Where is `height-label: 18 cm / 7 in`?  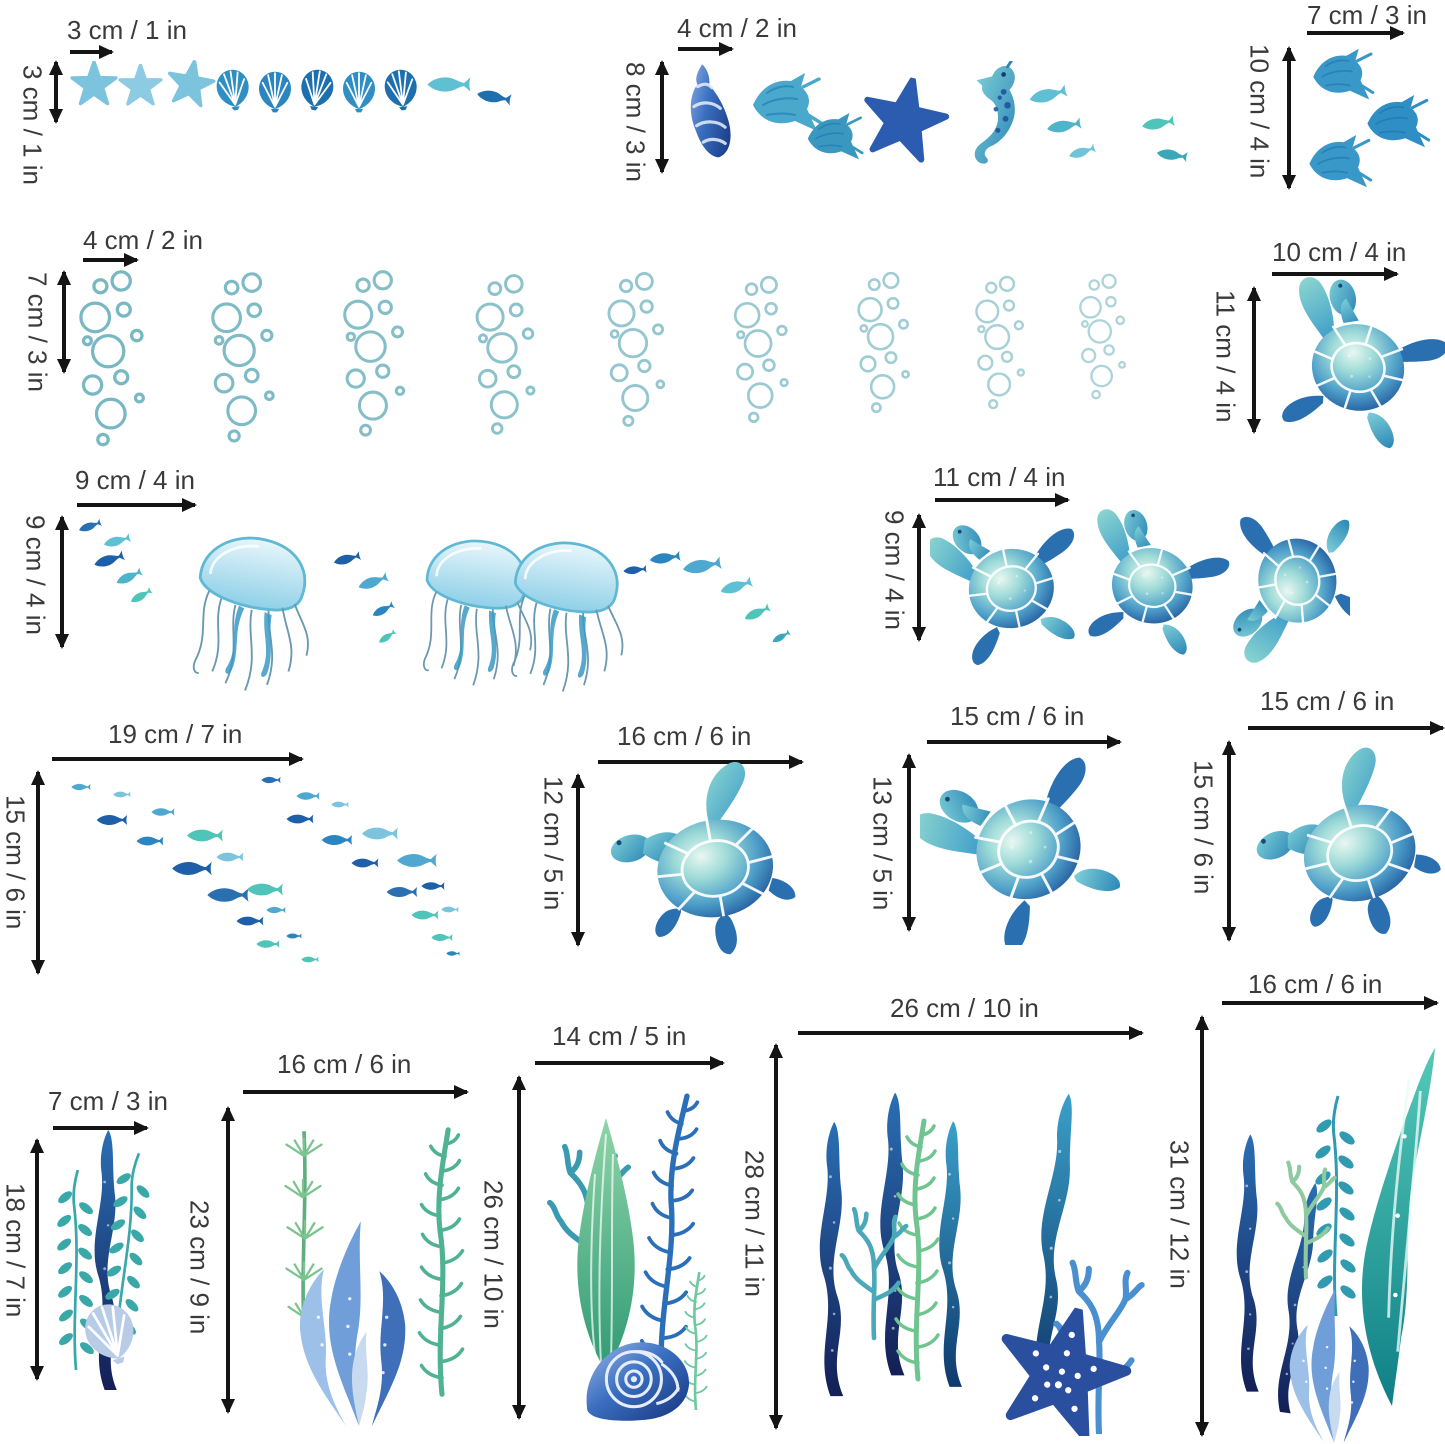
height-label: 18 cm / 7 in is located at coordinates (15, 1250).